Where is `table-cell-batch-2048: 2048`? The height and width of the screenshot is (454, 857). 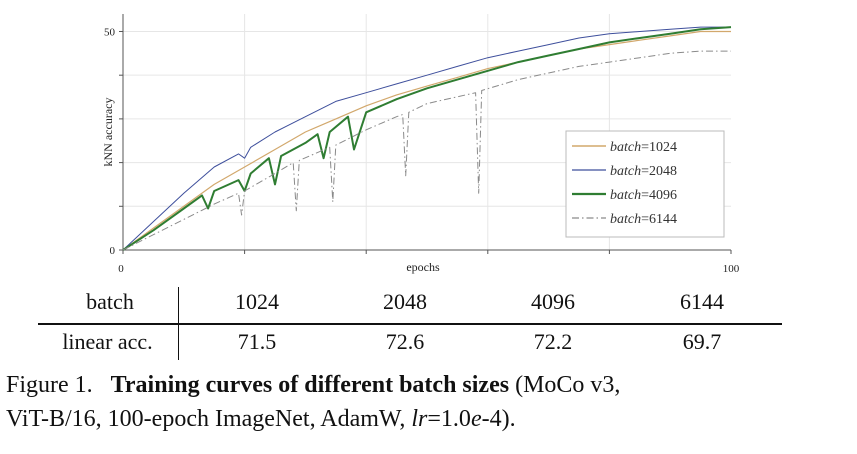 table-cell-batch-2048: 2048 is located at coordinates (405, 301).